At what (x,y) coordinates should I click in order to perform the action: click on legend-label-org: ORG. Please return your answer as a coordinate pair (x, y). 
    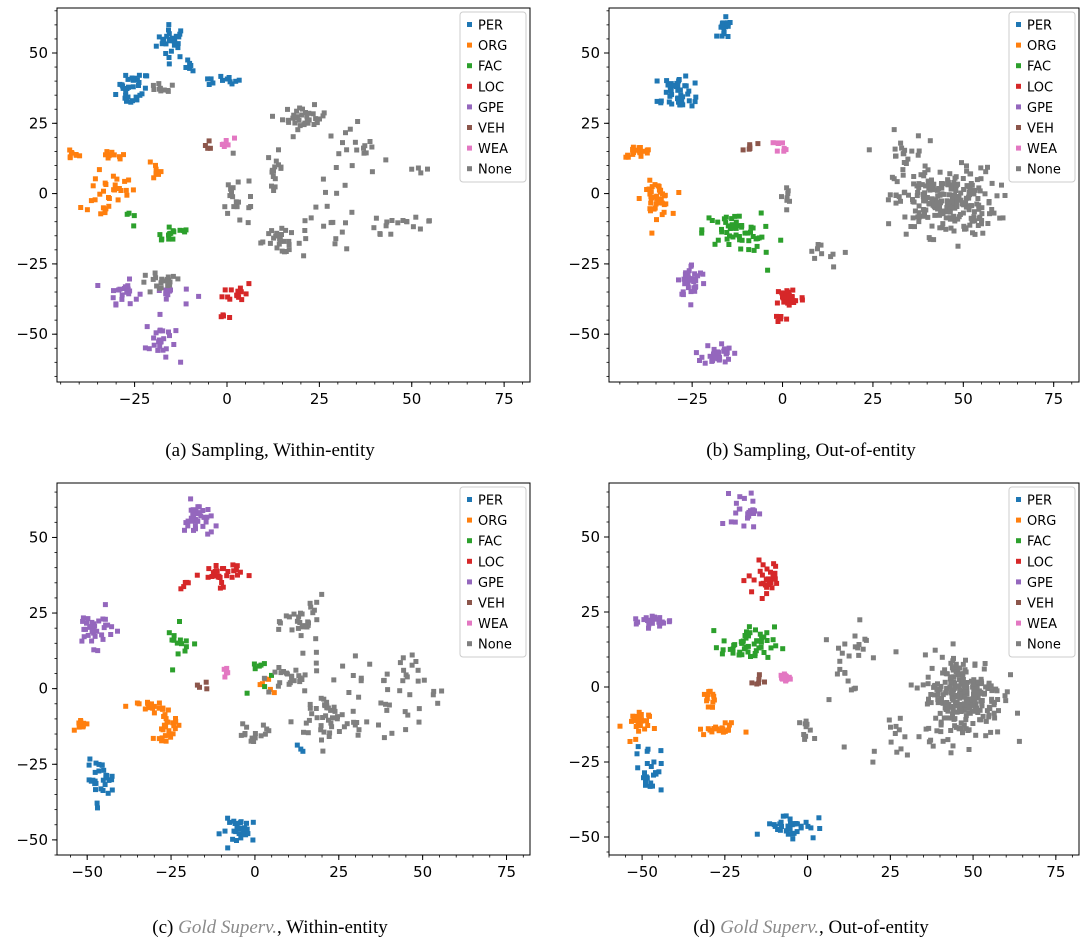
    Looking at the image, I should click on (492, 521).